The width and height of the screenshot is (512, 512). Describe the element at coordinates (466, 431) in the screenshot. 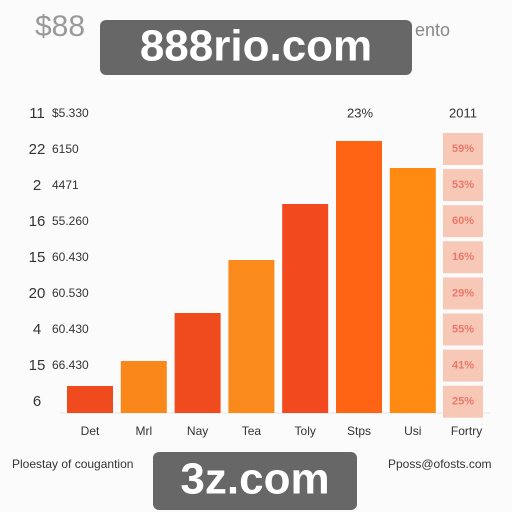

I see `x-tick-label: Fortry` at that location.